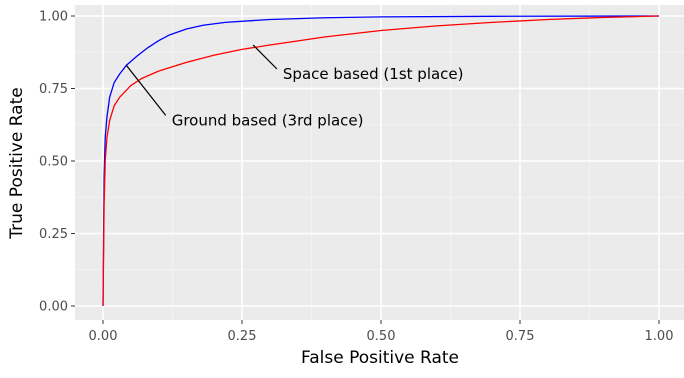 Image resolution: width=684 pixels, height=378 pixels. Describe the element at coordinates (520, 336) in the screenshot. I see `x-tick-label: 0.75` at that location.